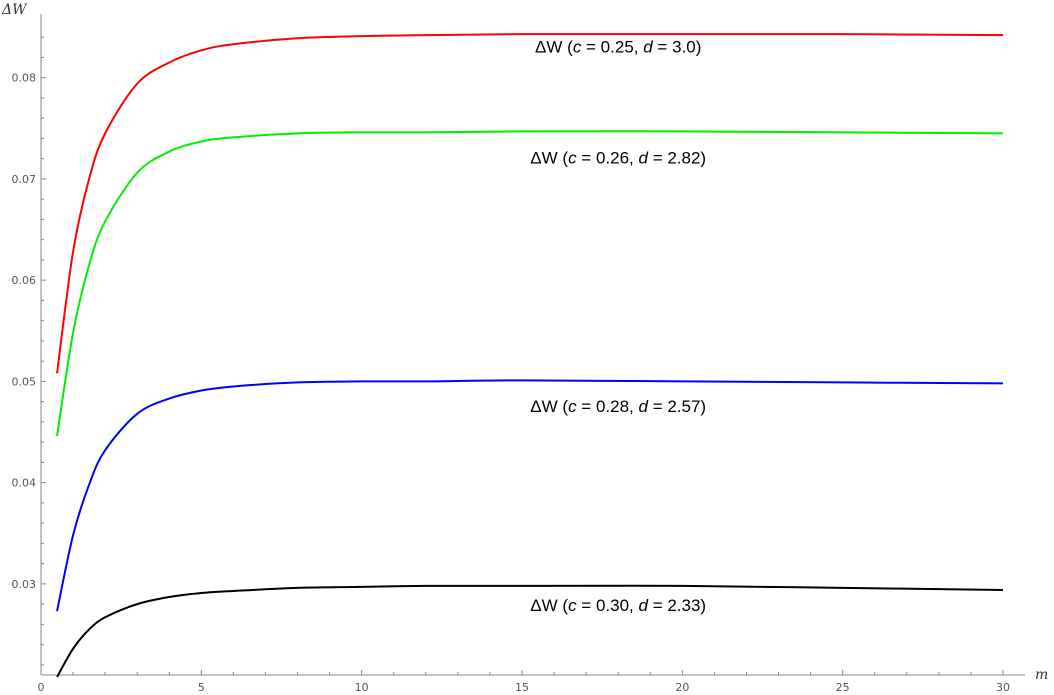 The width and height of the screenshot is (1054, 695). What do you see at coordinates (618, 406) in the screenshot?
I see `curve-label: ΔW (c = 0.28, d = 2.57)` at bounding box center [618, 406].